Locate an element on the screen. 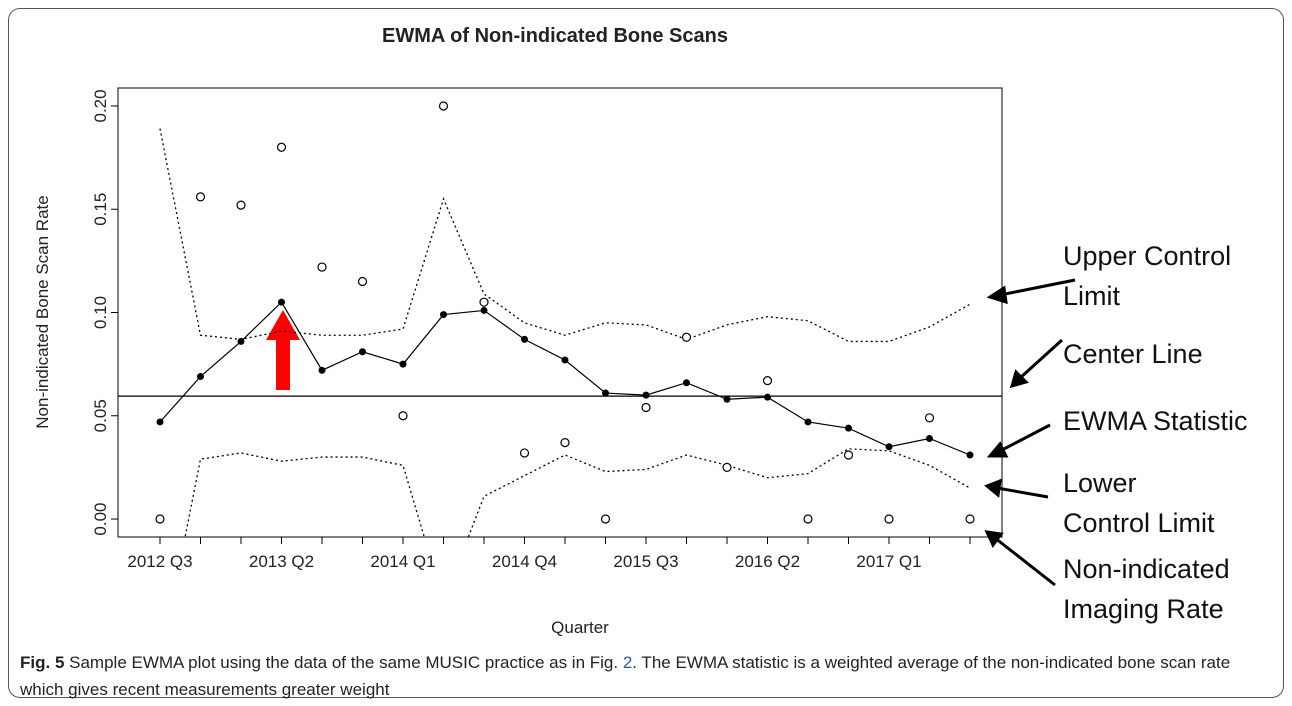  annotation: Imaging Rate is located at coordinates (1143, 609).